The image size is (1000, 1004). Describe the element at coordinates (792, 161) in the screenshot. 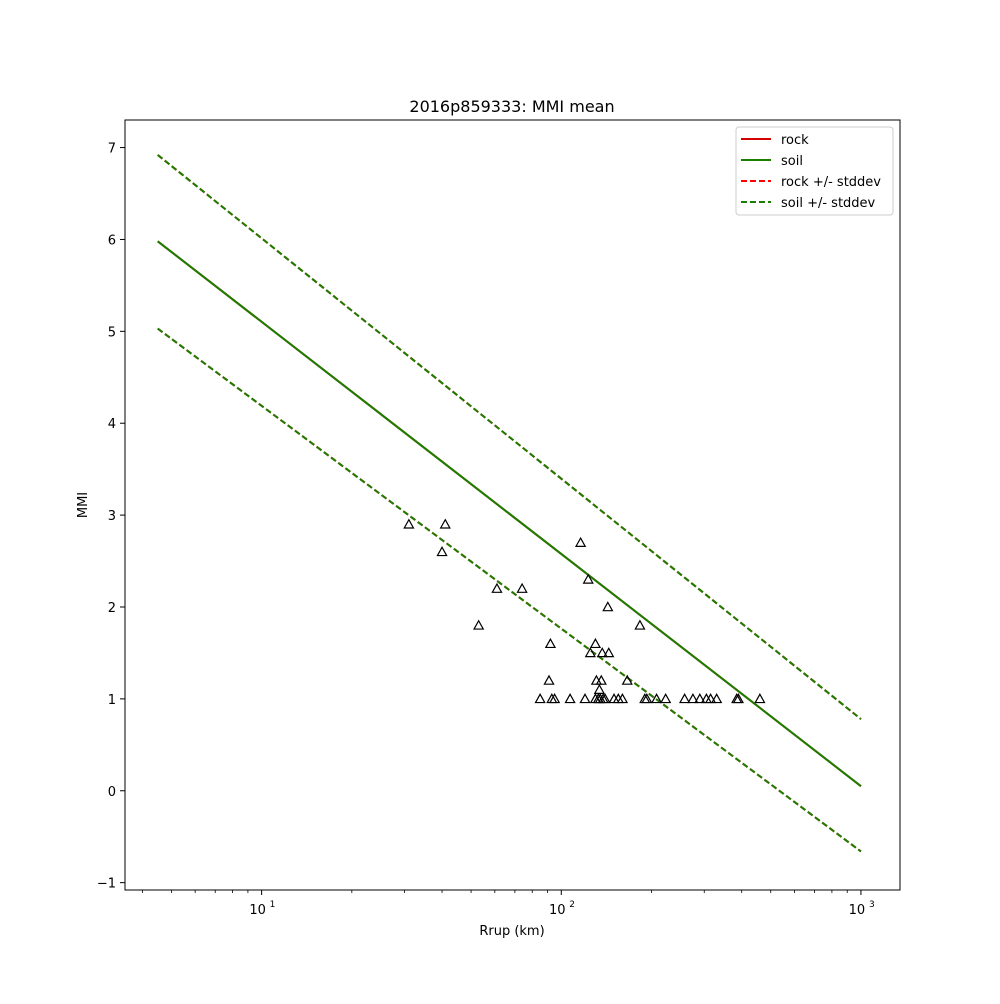

I see `legend-label: soil` at that location.